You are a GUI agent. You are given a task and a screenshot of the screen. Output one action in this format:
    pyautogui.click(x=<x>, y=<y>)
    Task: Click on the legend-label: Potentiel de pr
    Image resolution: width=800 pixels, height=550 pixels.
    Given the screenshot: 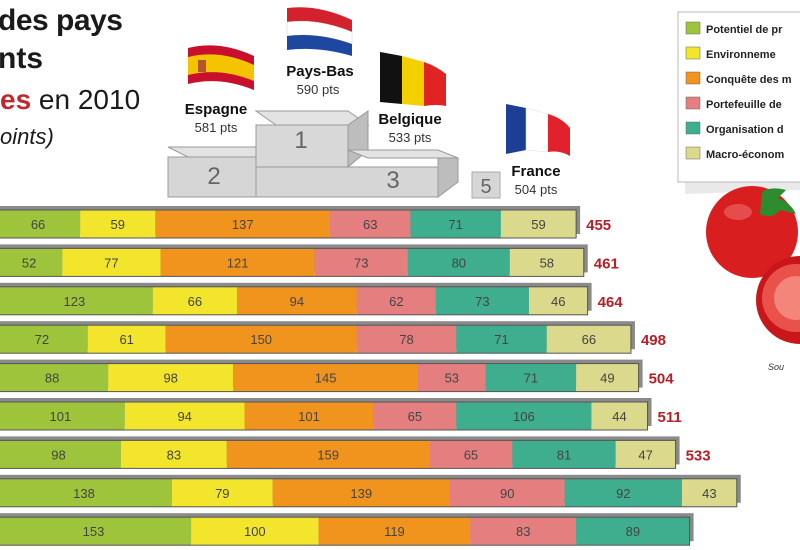 What is the action you would take?
    pyautogui.click(x=744, y=30)
    